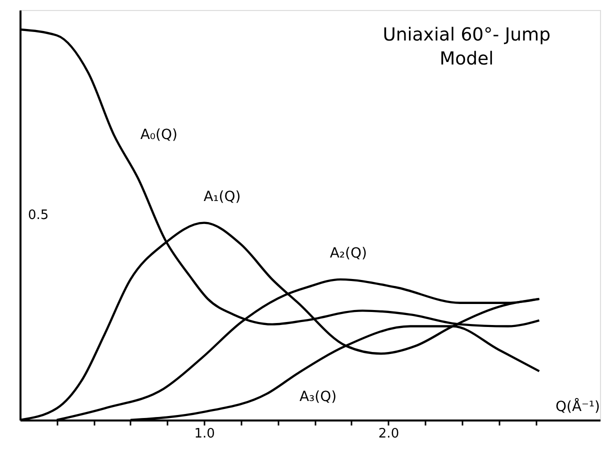 The image size is (613, 464). What do you see at coordinates (466, 35) in the screenshot?
I see `text: Uniaxial 60°- Jump` at bounding box center [466, 35].